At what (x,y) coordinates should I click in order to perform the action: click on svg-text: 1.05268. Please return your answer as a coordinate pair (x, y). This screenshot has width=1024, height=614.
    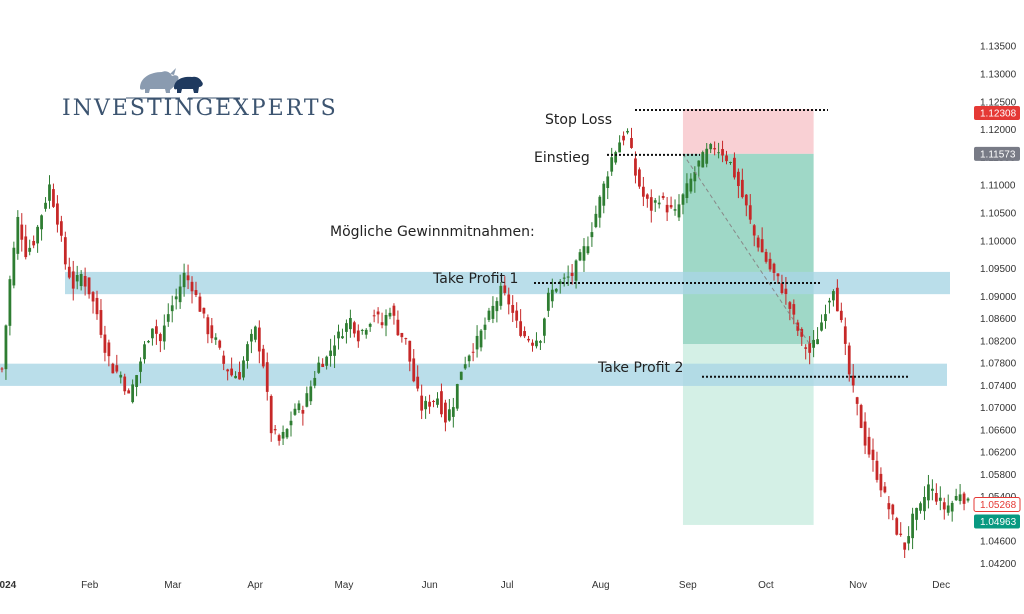
    Looking at the image, I should click on (998, 505).